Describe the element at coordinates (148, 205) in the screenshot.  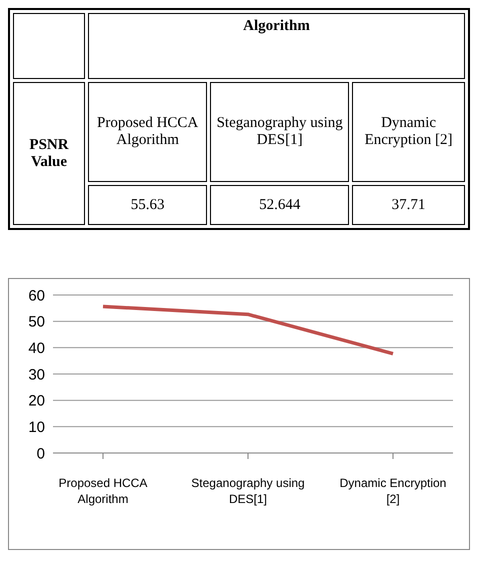
I see `data-label: 55.63` at that location.